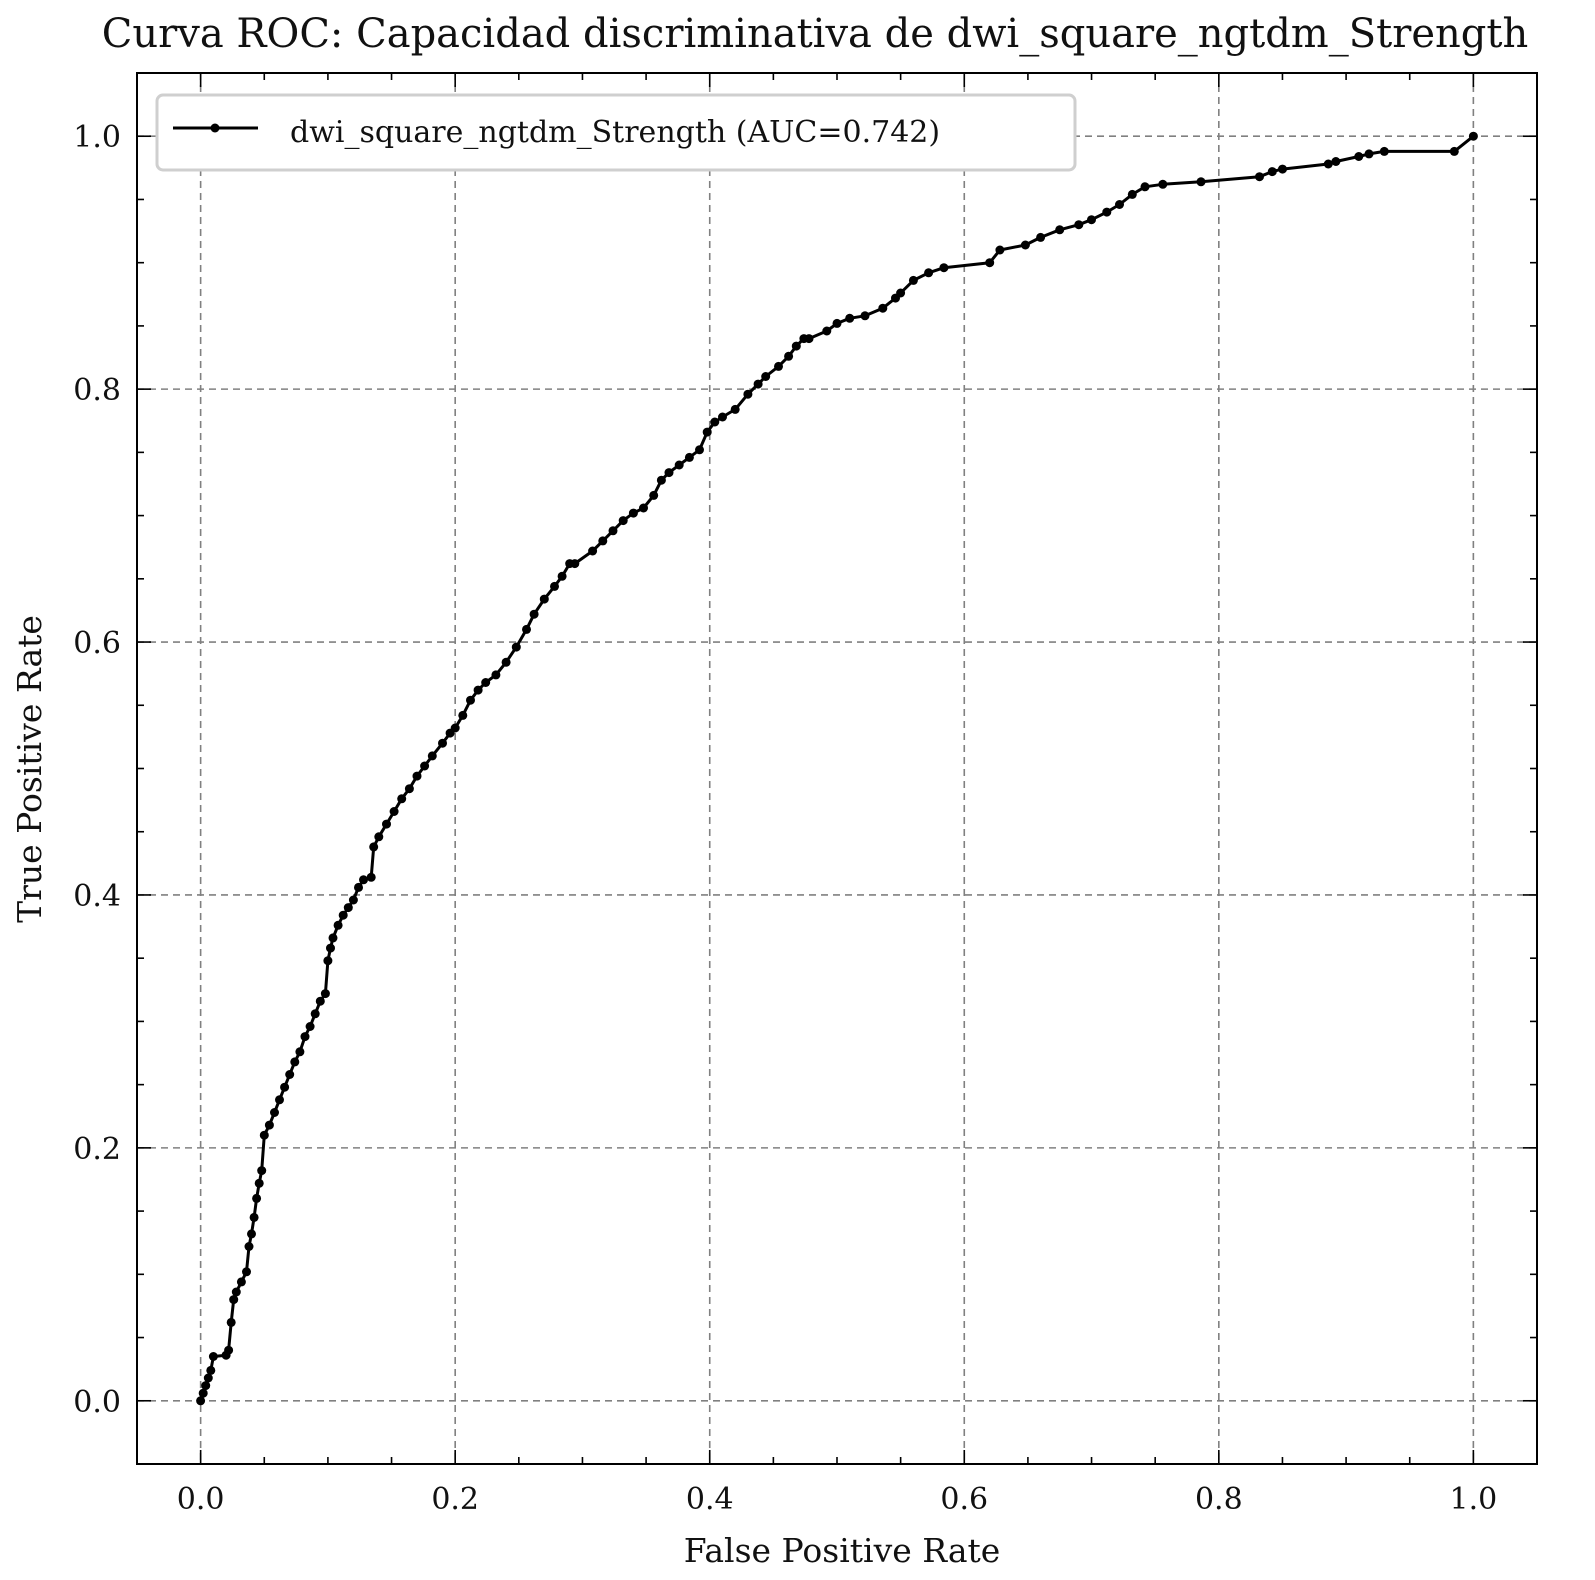 The width and height of the screenshot is (1595, 1580). I want to click on x-tick-label-2: 0.4, so click(710, 1499).